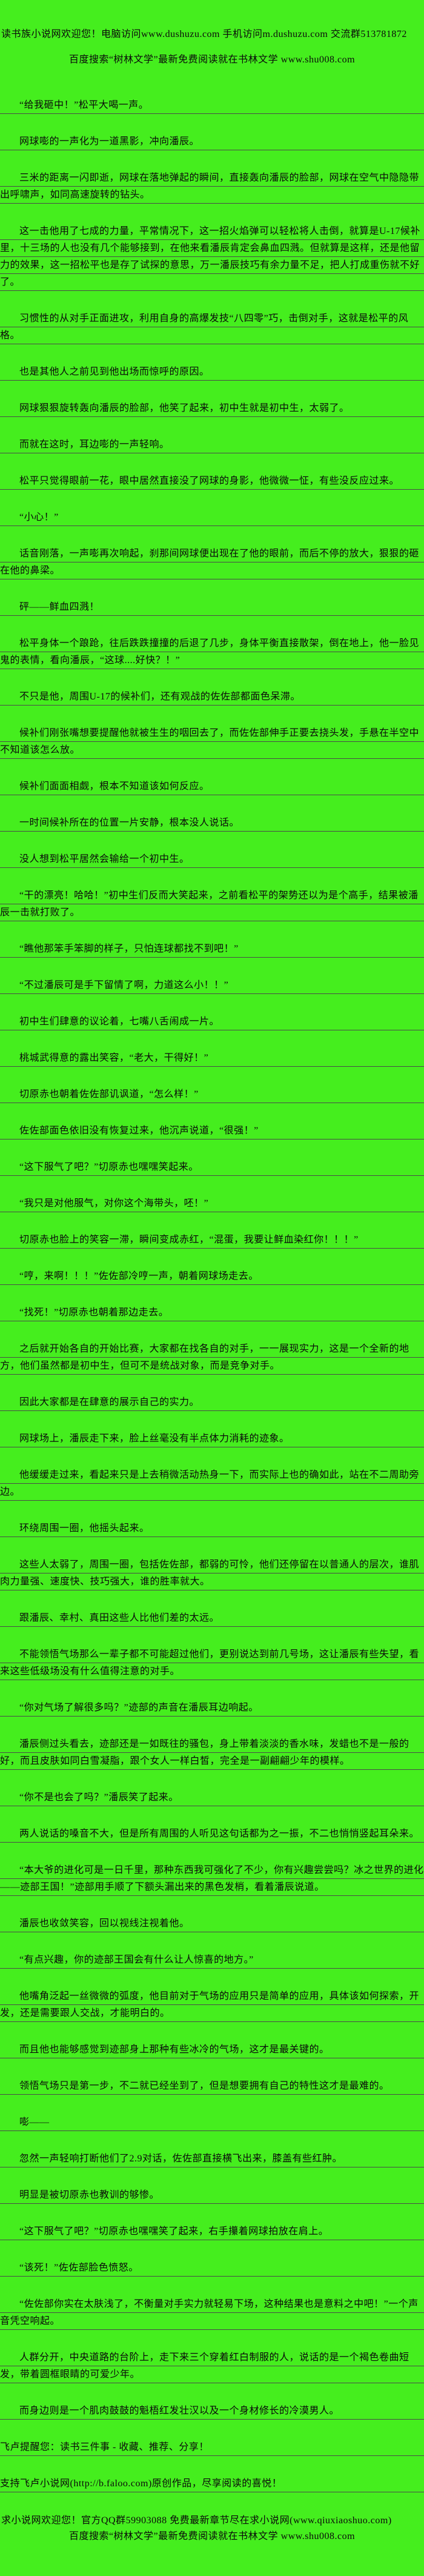  Describe the element at coordinates (212, 1131) in the screenshot. I see `novel-paragraph: 佐佐部面色依旧没有恢复过来，他沉声说道，“很强！”` at that location.